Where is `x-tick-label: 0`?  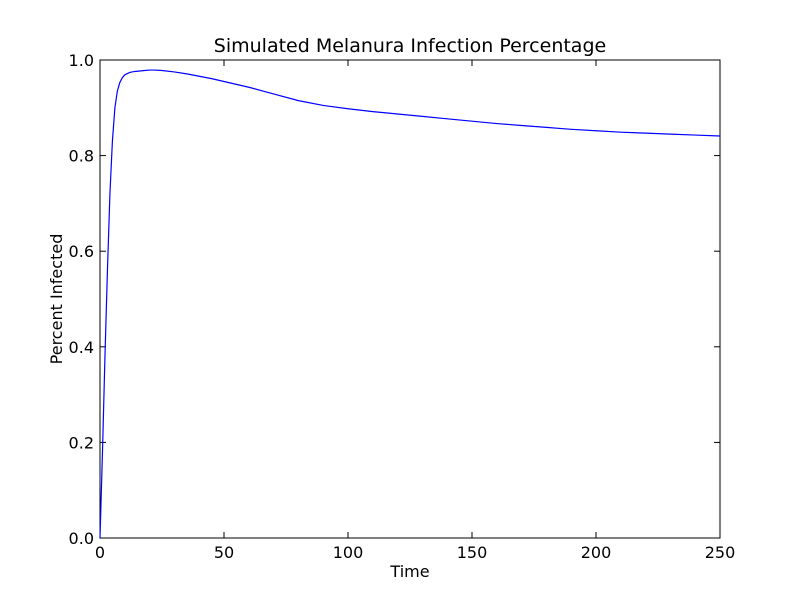
x-tick-label: 0 is located at coordinates (100, 552).